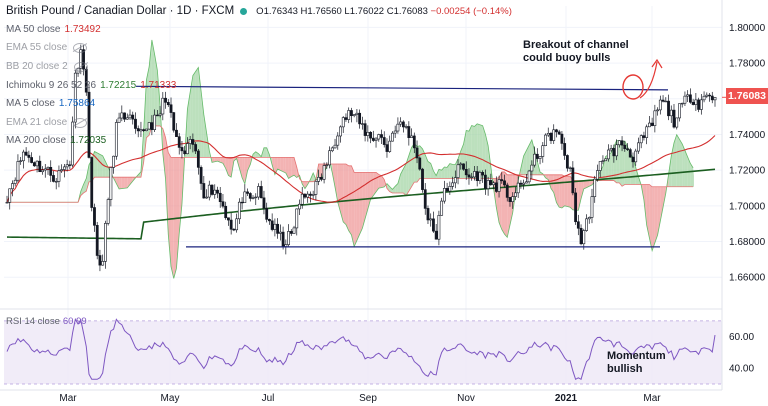 The width and height of the screenshot is (768, 406). What do you see at coordinates (259, 67) in the screenshot?
I see `legend-bb20: BB 20 close 2` at bounding box center [259, 67].